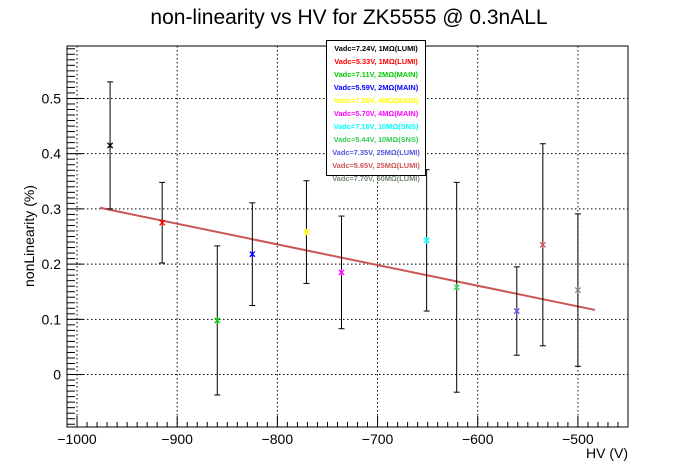 The image size is (698, 474). What do you see at coordinates (607, 453) in the screenshot?
I see `x-axis-label: HV (V)` at bounding box center [607, 453].